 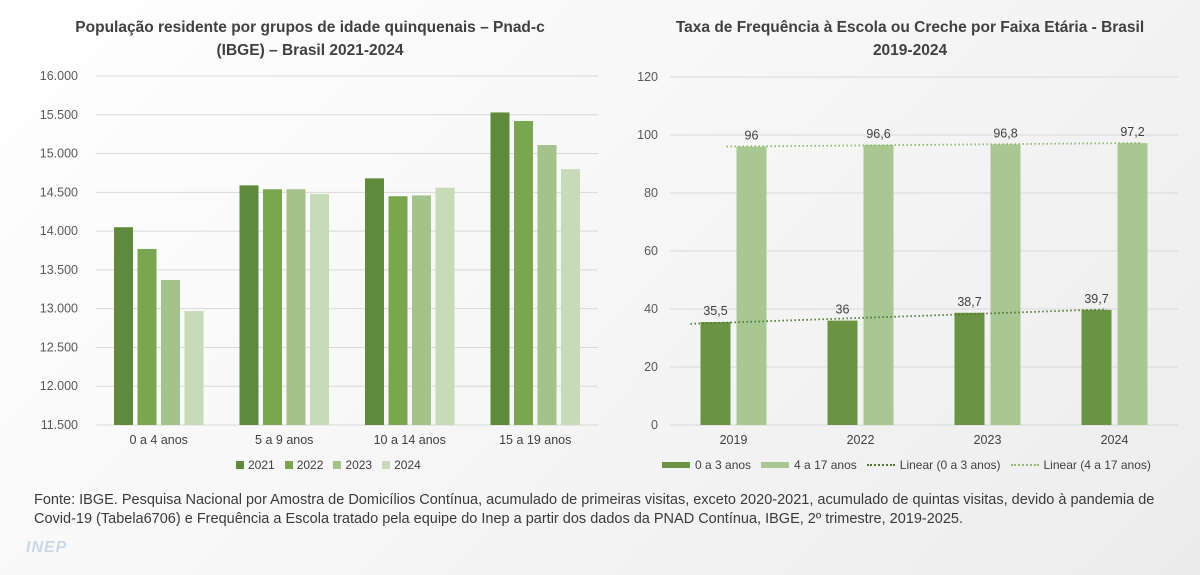 I want to click on y-tick-label: 80, so click(x=651, y=193).